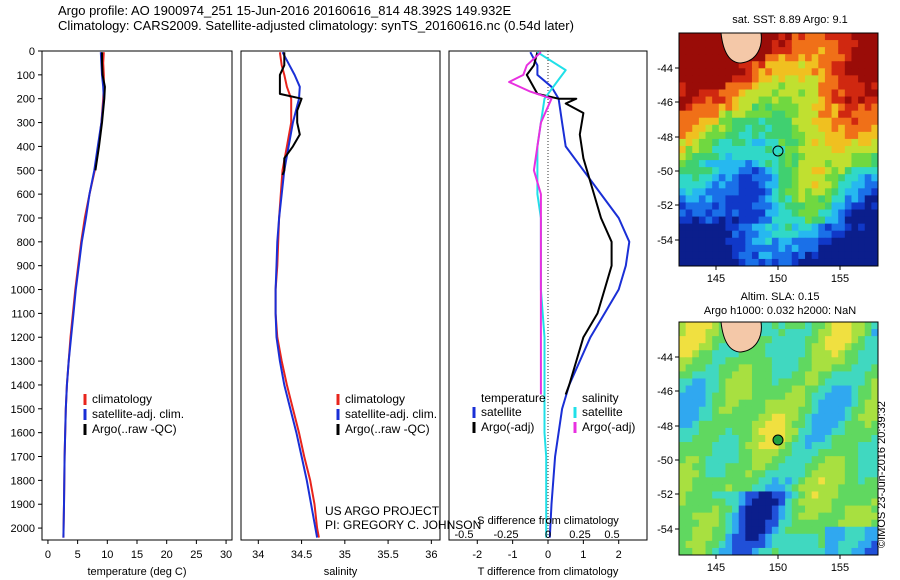  I want to click on x-tick-label-2: -1, so click(513, 555).